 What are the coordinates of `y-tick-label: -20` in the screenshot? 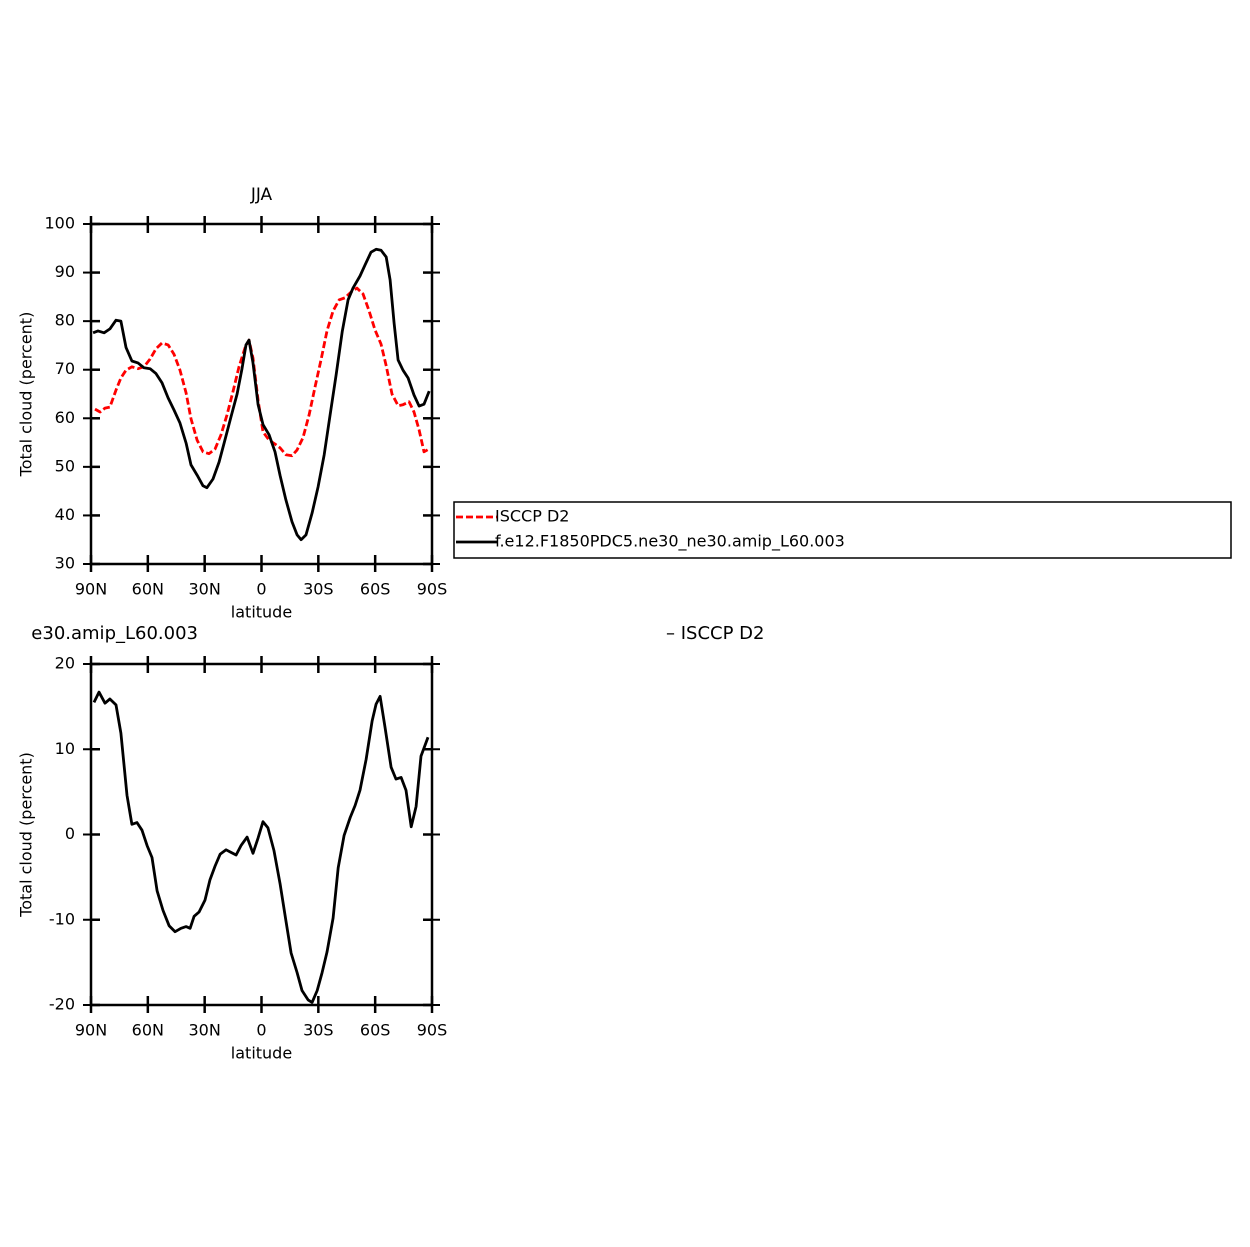 It's located at (62, 1004).